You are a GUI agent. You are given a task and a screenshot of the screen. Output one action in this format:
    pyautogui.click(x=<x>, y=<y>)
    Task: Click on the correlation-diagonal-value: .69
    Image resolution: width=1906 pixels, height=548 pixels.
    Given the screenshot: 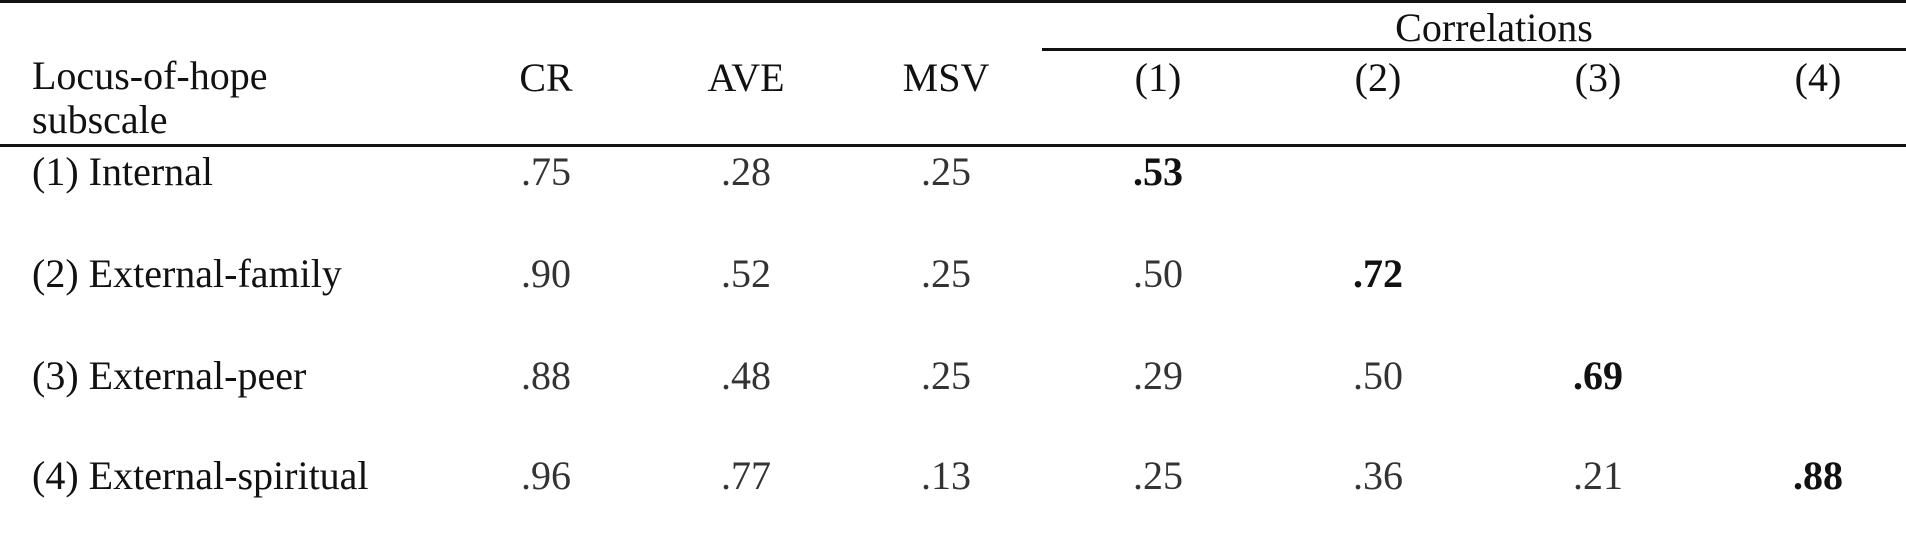 What is the action you would take?
    pyautogui.click(x=1598, y=375)
    